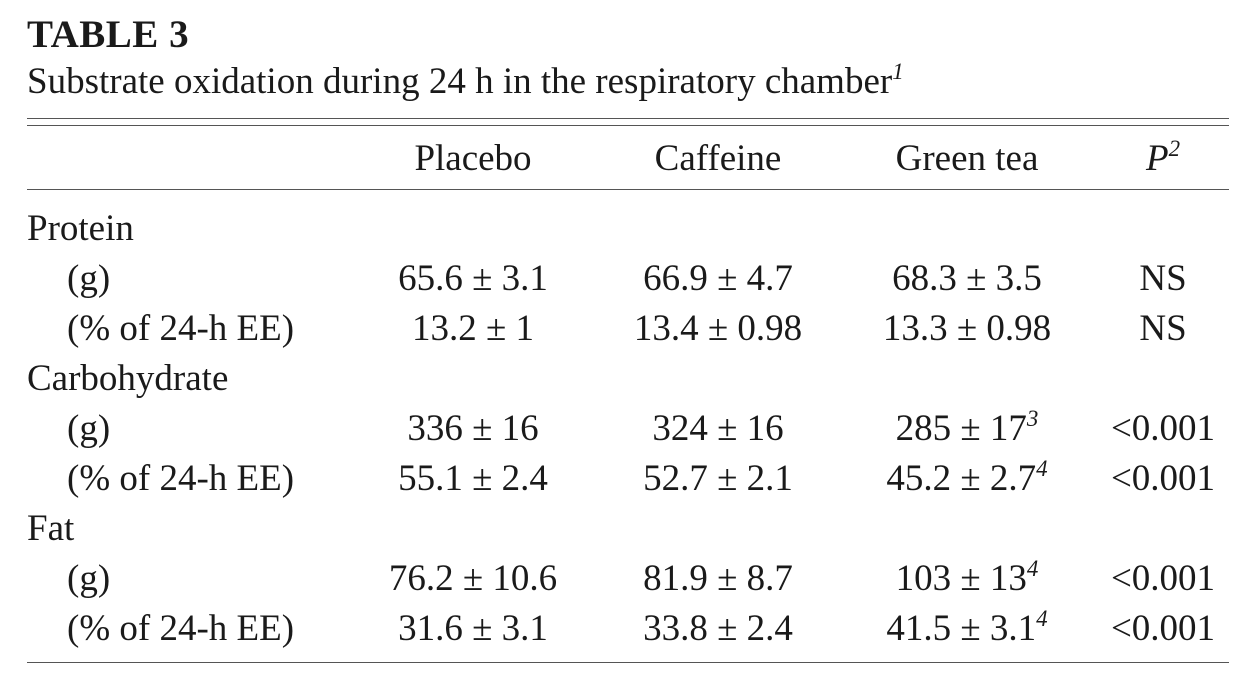  What do you see at coordinates (718, 428) in the screenshot?
I see `cell-caffeine: 324 ± 16` at bounding box center [718, 428].